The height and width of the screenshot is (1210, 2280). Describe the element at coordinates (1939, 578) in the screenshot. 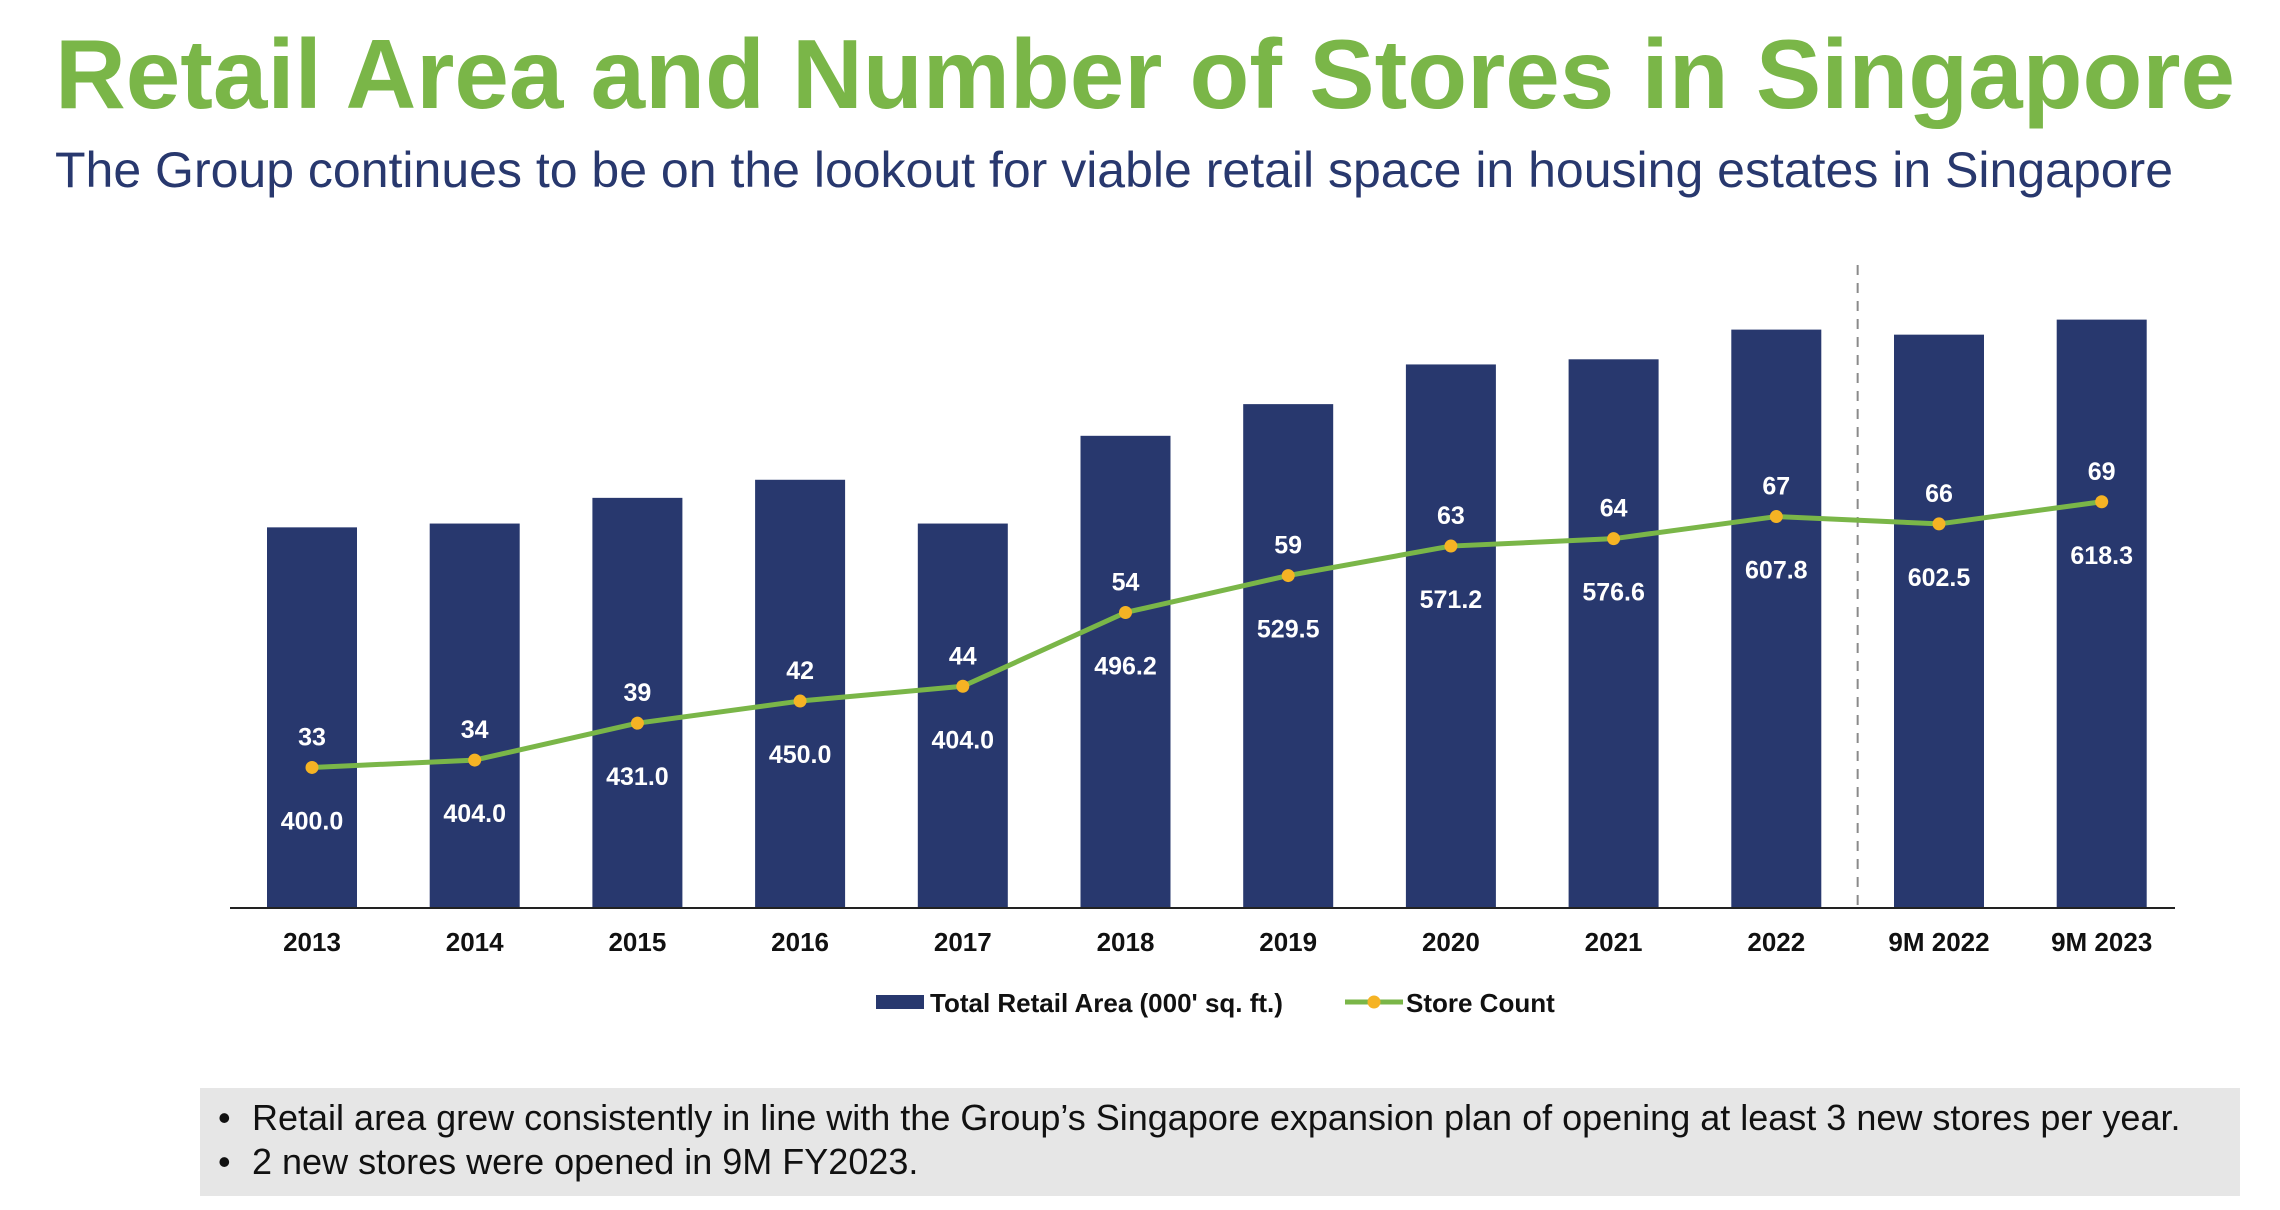

I see `bar-value-label: 602.5` at that location.